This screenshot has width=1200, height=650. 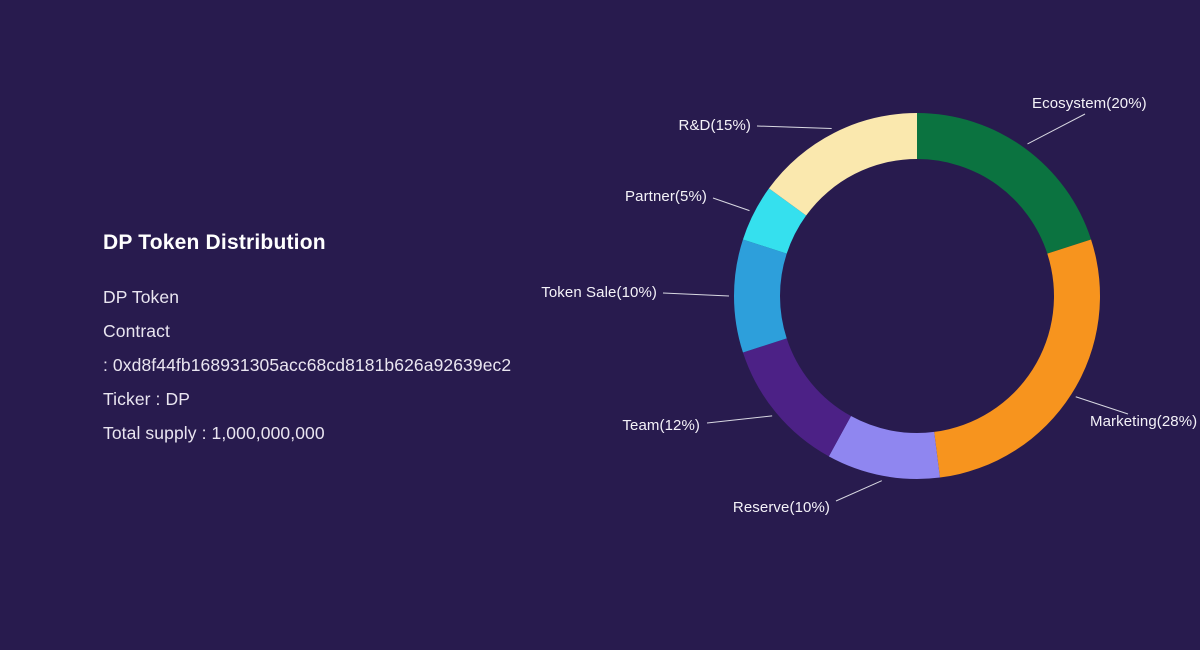 I want to click on page-title: DP Token Distribution, so click(x=214, y=242).